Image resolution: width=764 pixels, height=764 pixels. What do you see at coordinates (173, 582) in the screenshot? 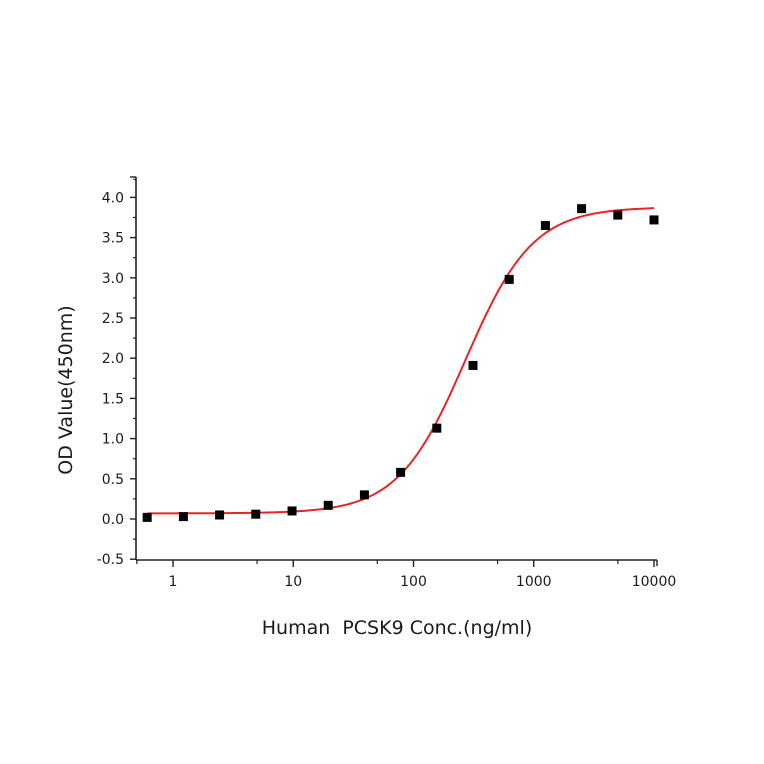
I see `x-tick-label: 1` at bounding box center [173, 582].